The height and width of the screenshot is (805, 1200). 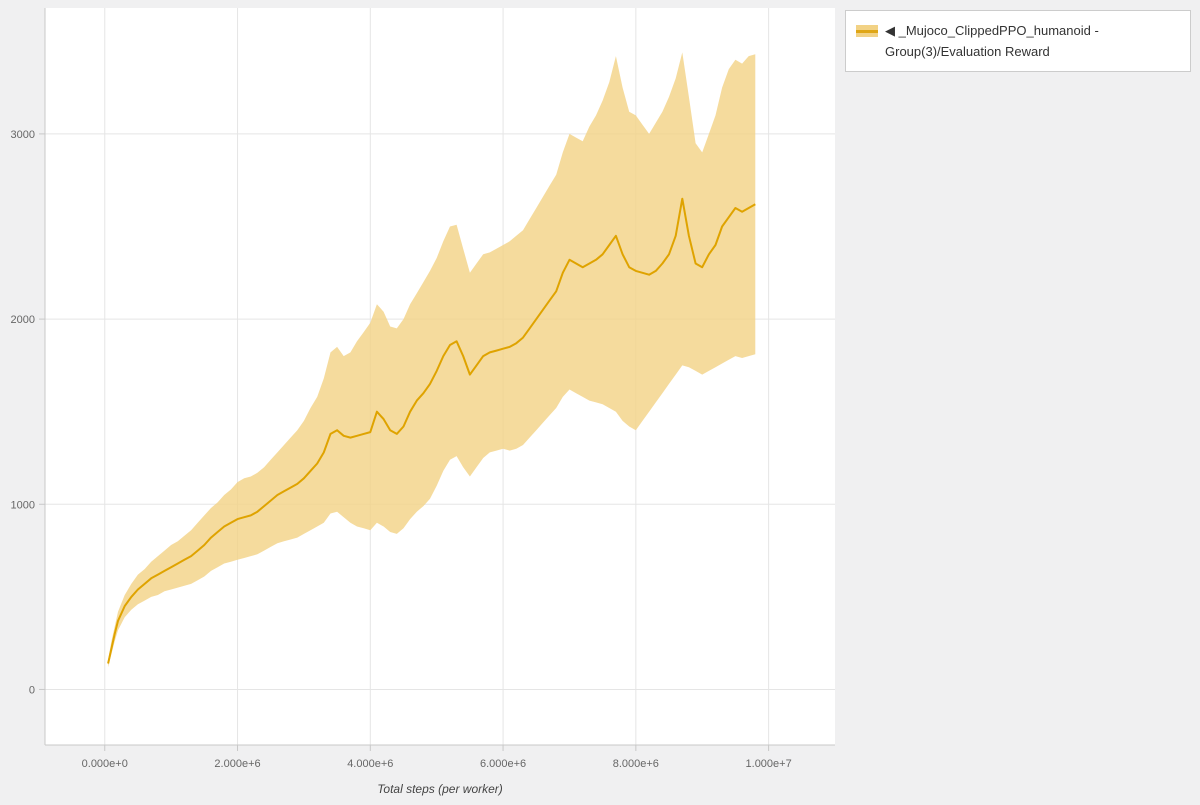 What do you see at coordinates (105, 764) in the screenshot?
I see `svg-text: 0.000e+0` at bounding box center [105, 764].